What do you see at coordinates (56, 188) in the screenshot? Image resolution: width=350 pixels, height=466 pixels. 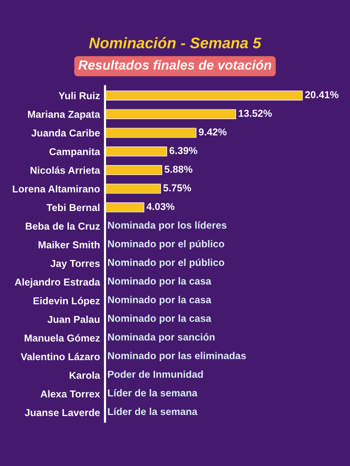 I see `y-tick-label: Lorena Altamirano` at bounding box center [56, 188].